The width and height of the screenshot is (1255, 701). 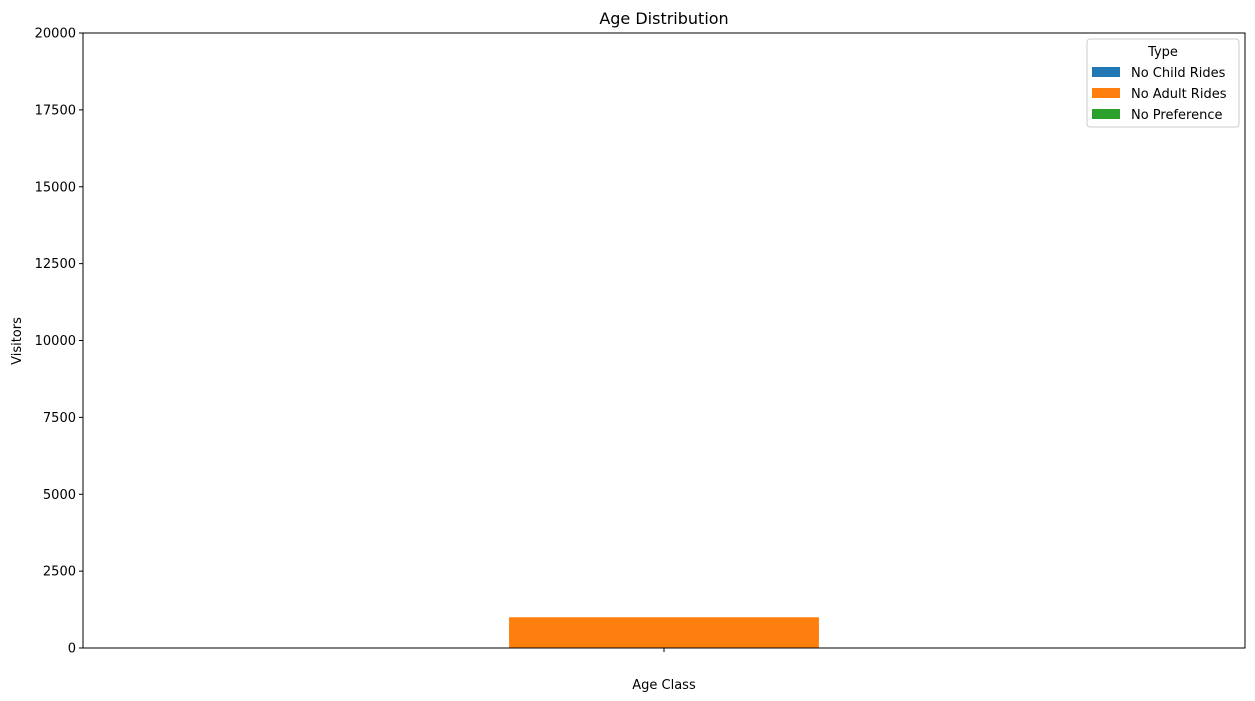 What do you see at coordinates (59, 495) in the screenshot?
I see `y-tick-label: 5000` at bounding box center [59, 495].